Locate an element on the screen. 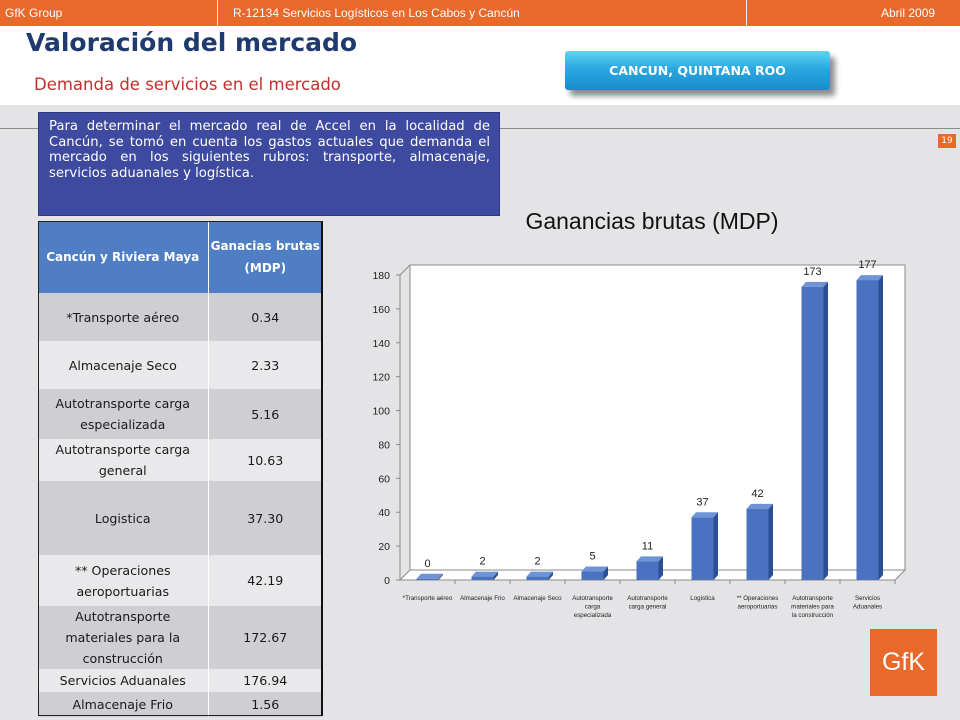 This screenshot has height=720, width=960. y-tick-label: 80 is located at coordinates (384, 445).